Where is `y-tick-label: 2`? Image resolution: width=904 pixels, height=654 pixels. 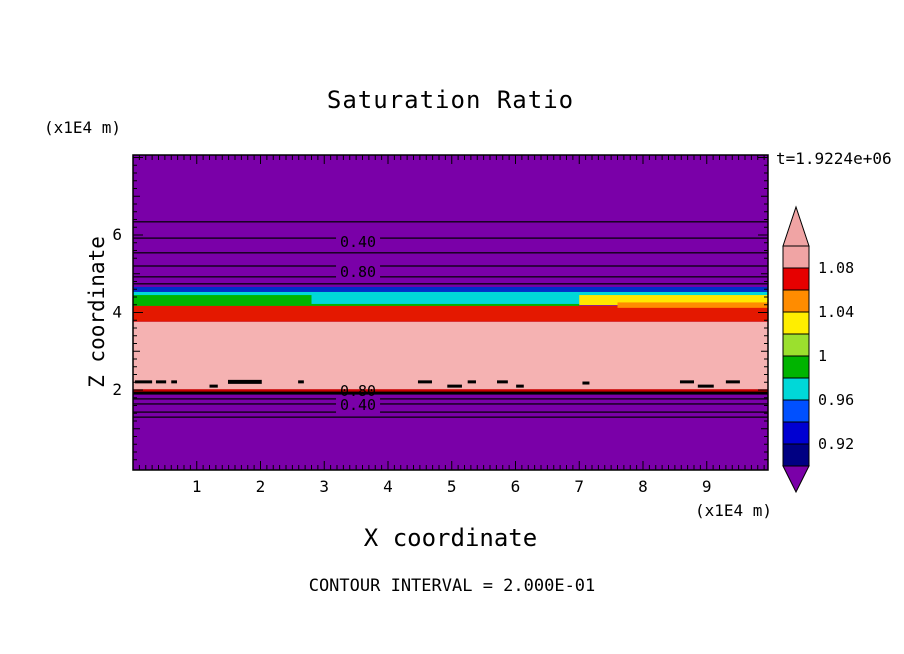 y-tick-label: 2 is located at coordinates (117, 389).